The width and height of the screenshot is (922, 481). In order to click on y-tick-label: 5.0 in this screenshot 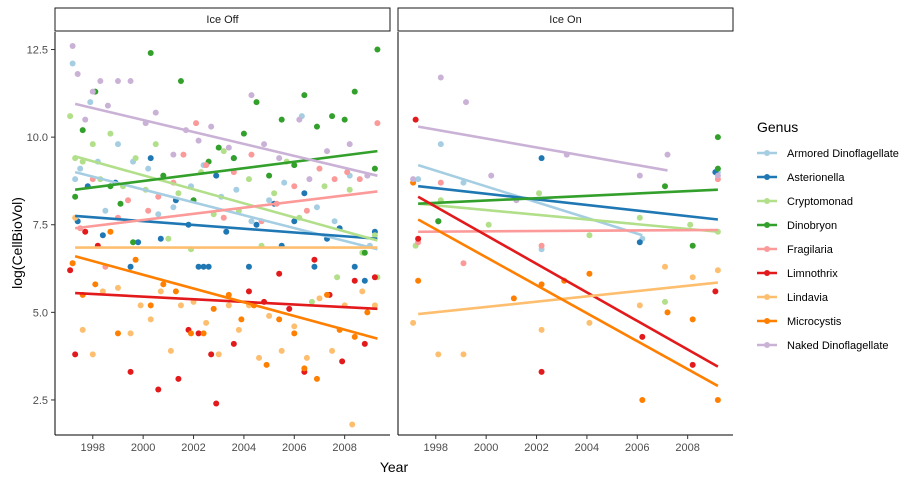, I will do `click(40, 313)`.